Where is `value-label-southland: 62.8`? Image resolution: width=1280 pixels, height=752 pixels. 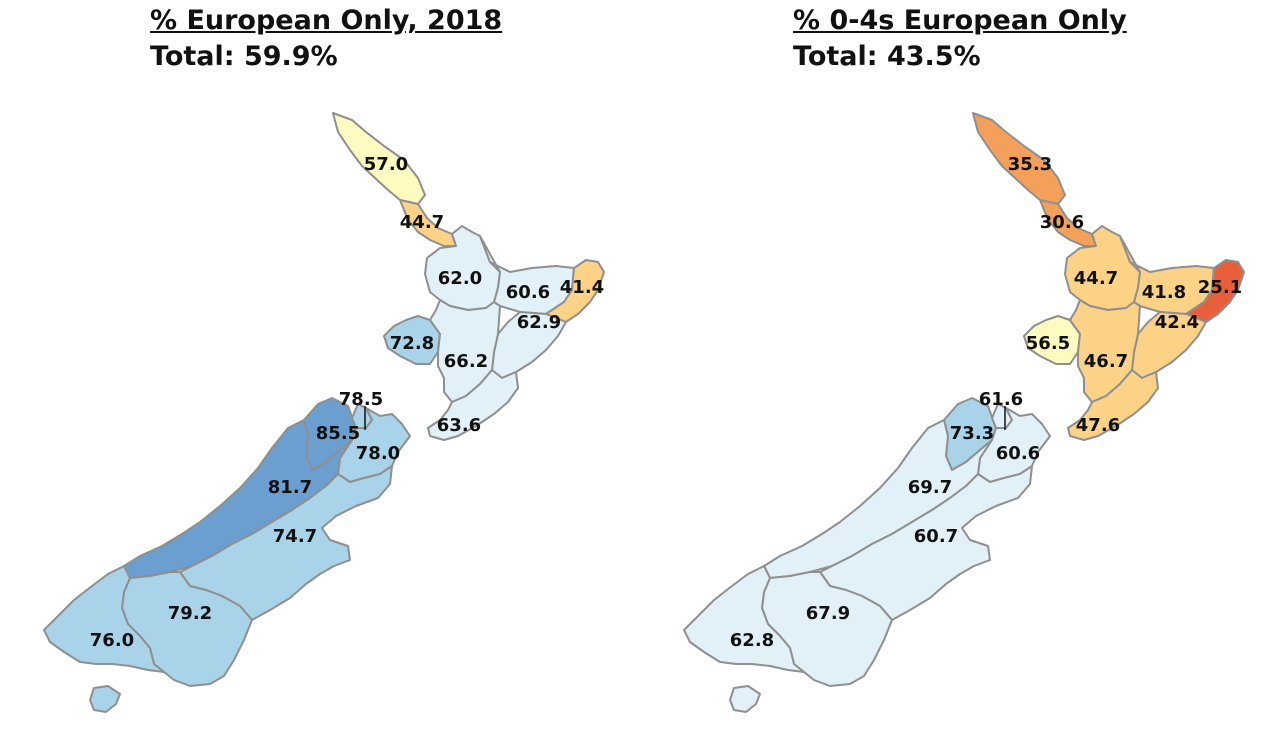 value-label-southland: 62.8 is located at coordinates (752, 640).